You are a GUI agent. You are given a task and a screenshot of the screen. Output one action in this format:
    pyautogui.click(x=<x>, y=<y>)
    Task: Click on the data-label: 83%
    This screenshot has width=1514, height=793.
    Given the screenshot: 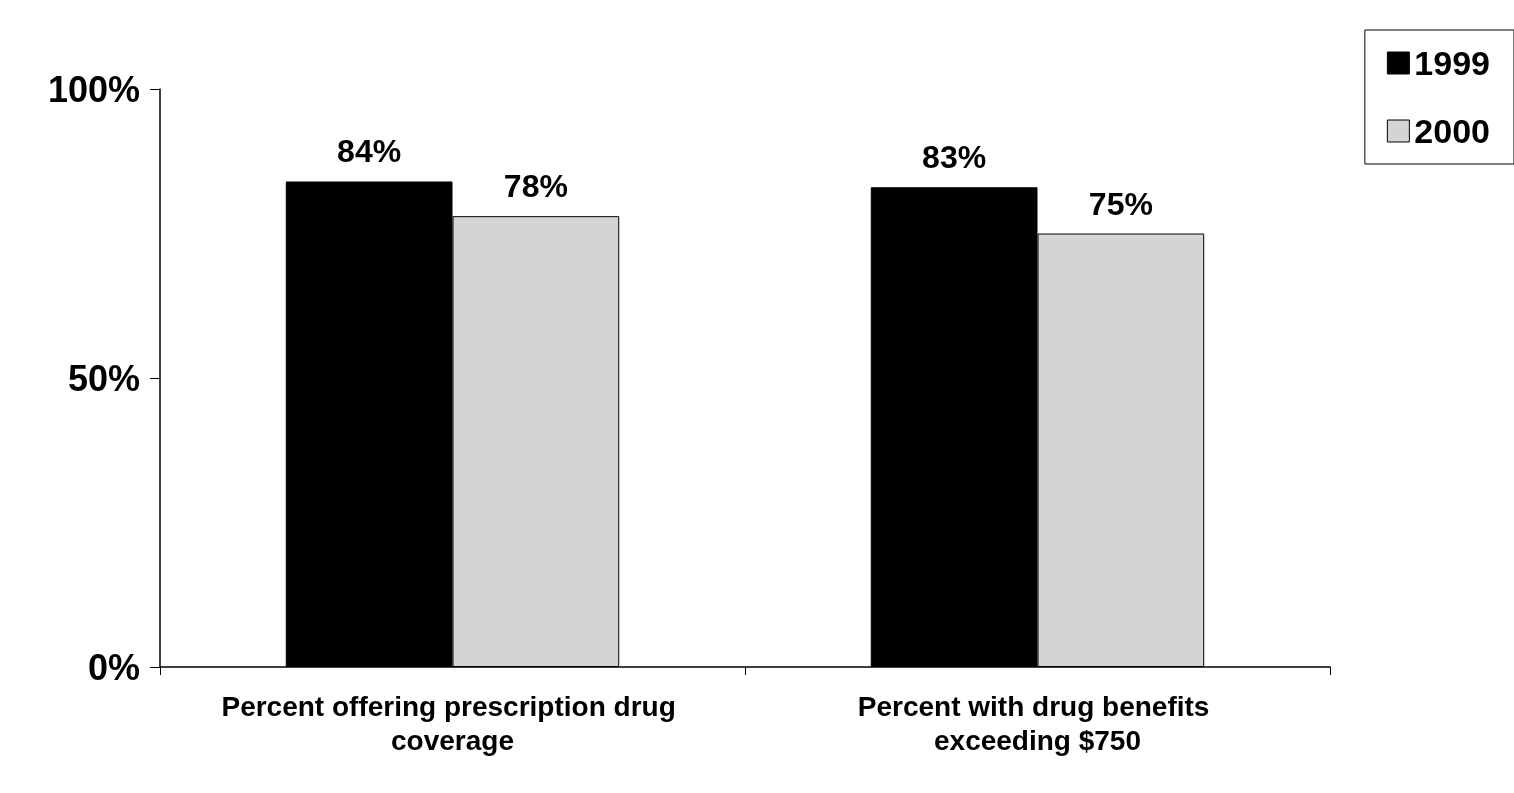 What is the action you would take?
    pyautogui.click(x=954, y=157)
    